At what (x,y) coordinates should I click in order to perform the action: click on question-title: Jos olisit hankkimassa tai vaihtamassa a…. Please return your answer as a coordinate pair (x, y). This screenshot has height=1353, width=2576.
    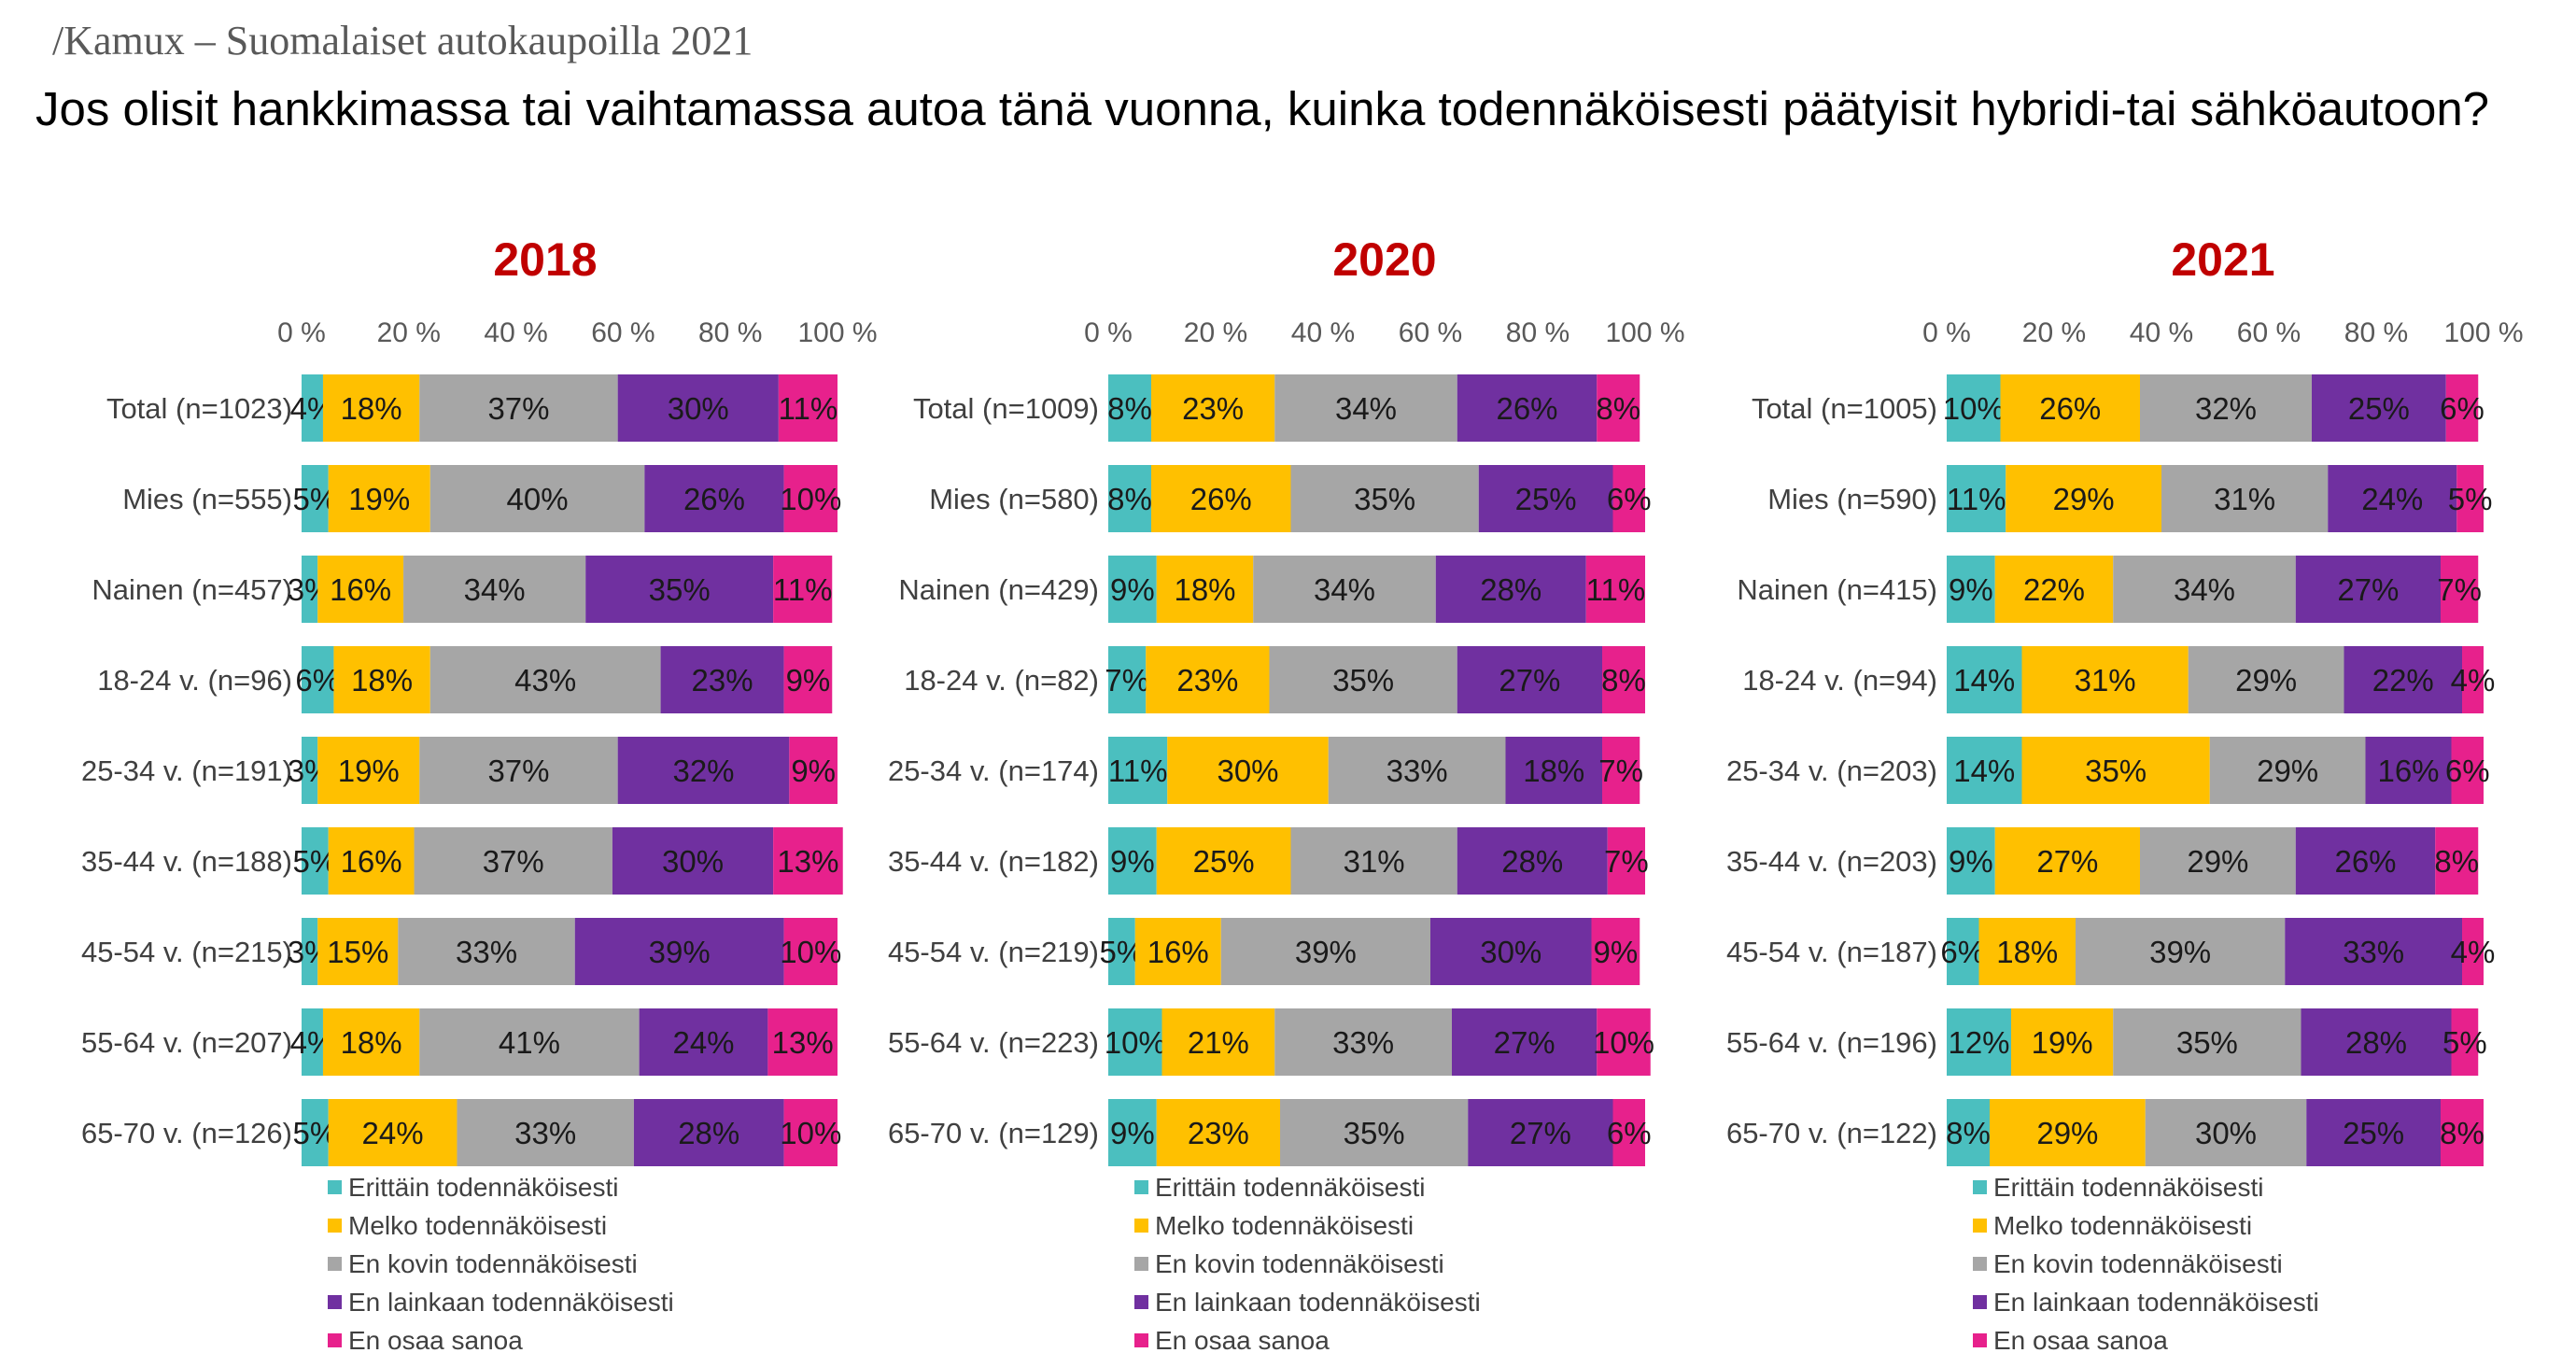
    Looking at the image, I should click on (1262, 108).